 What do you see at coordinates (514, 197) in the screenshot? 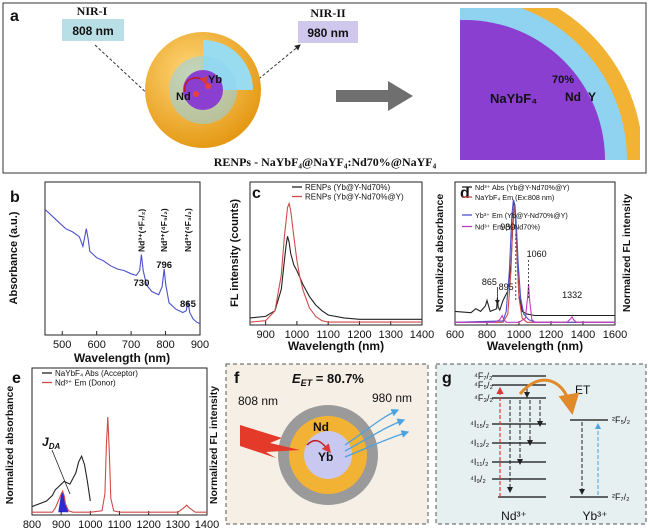
I see `legend-entry: NaYbF₄ Em (Ex:808 nm)` at bounding box center [514, 197].